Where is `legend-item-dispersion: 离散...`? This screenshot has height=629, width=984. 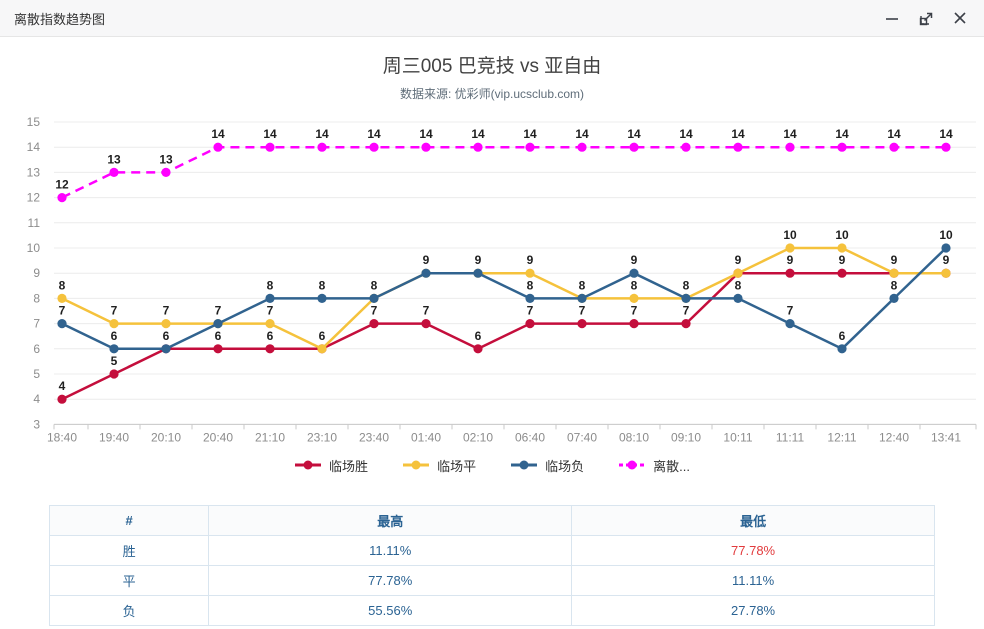 legend-item-dispersion: 离散... is located at coordinates (654, 465).